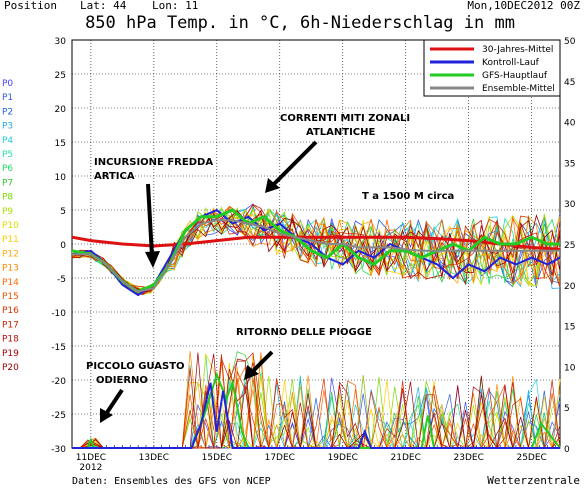  I want to click on x-tick: 21DEC, so click(406, 458).